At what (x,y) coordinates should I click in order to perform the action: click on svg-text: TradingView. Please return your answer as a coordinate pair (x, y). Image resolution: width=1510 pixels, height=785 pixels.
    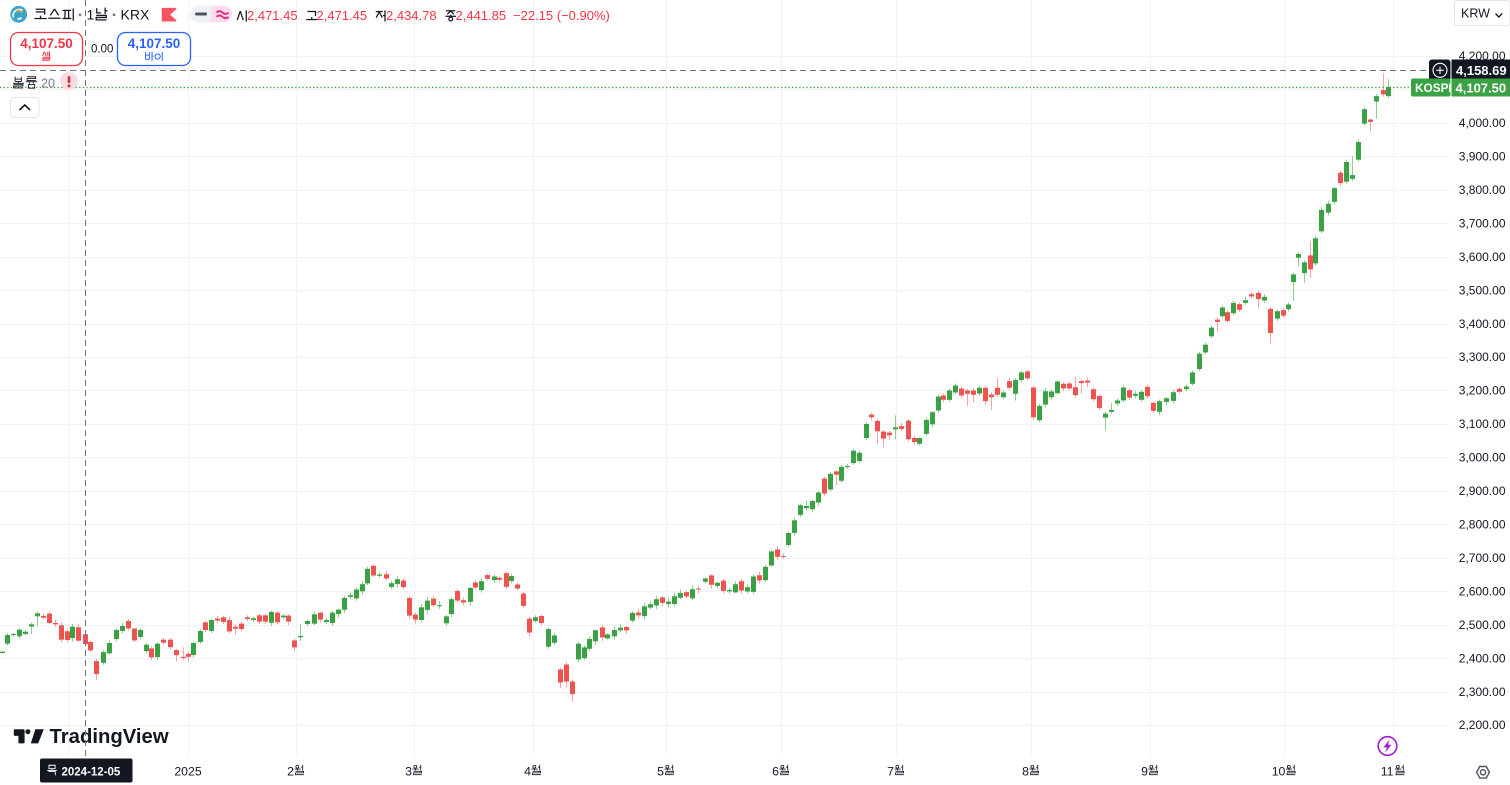
    Looking at the image, I should click on (109, 737).